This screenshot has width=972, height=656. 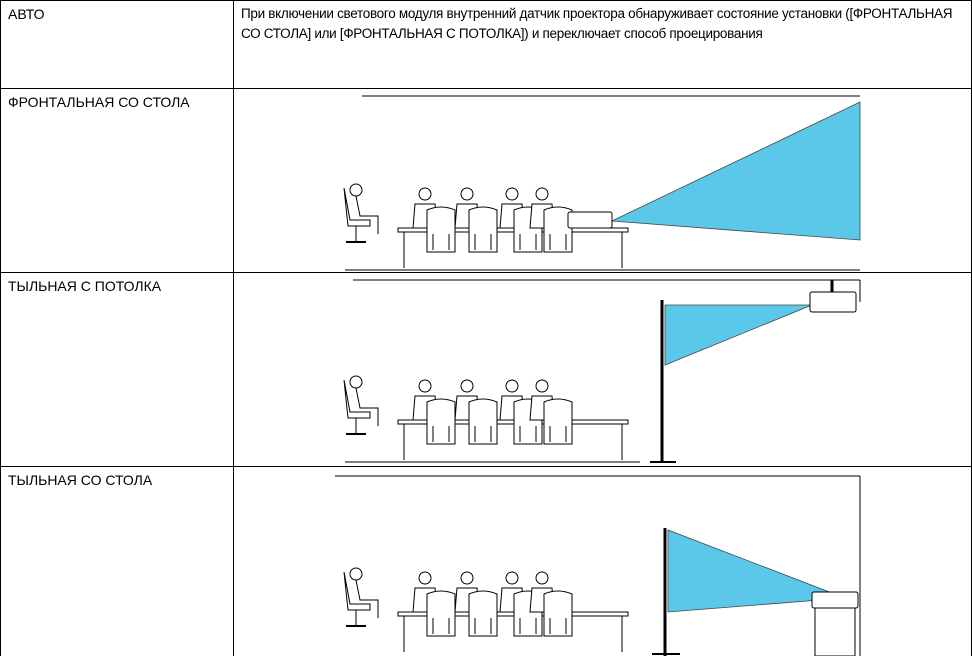 What do you see at coordinates (80, 480) in the screenshot?
I see `row-label: ТЫЛЬНАЯ СО СТОЛА` at bounding box center [80, 480].